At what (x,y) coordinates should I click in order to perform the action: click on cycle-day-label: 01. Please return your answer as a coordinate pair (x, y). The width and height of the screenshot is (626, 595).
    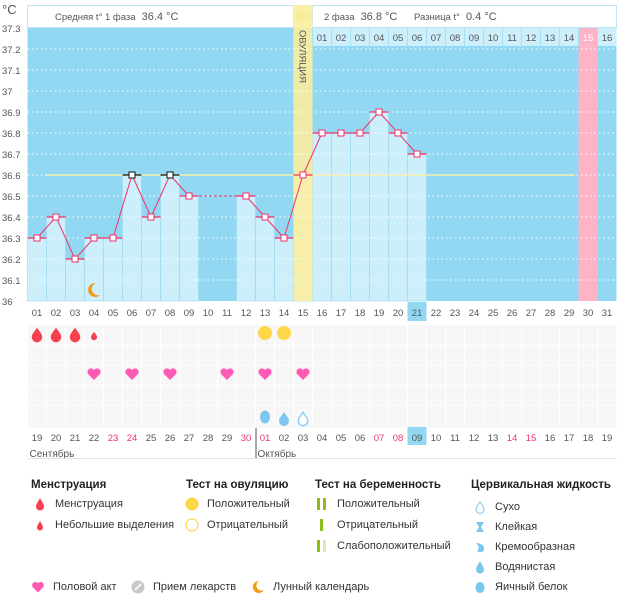
    Looking at the image, I should click on (37, 313).